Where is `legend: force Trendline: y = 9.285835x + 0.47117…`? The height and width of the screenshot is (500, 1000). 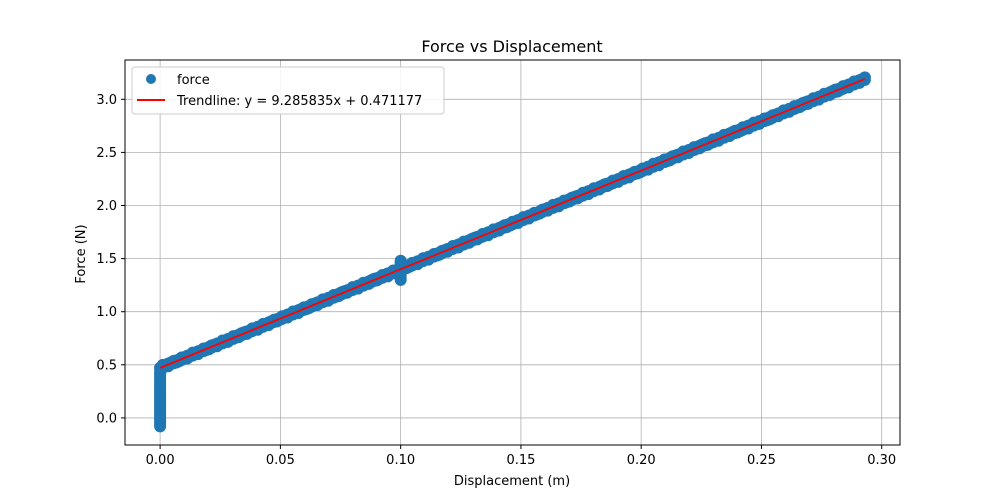
legend: force Trendline: y = 9.285835x + 0.47117… is located at coordinates (288, 90).